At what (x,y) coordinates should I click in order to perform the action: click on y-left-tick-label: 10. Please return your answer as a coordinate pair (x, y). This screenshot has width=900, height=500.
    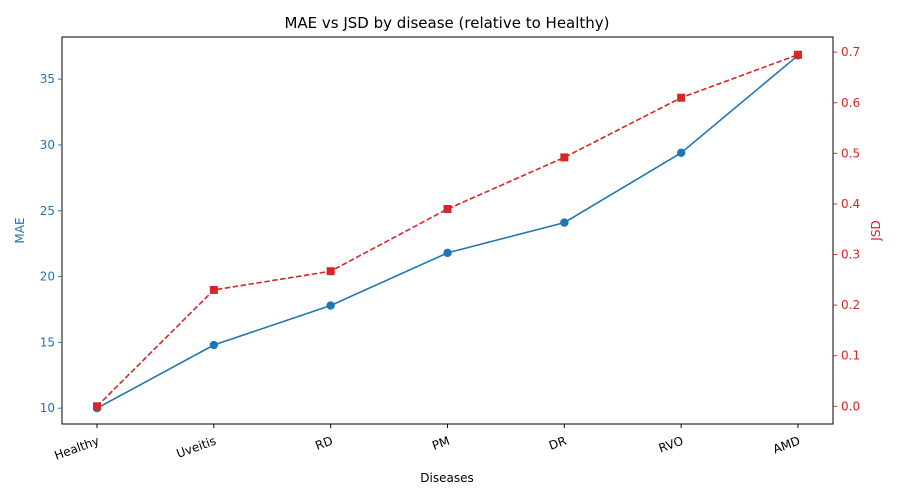
    Looking at the image, I should click on (47, 408).